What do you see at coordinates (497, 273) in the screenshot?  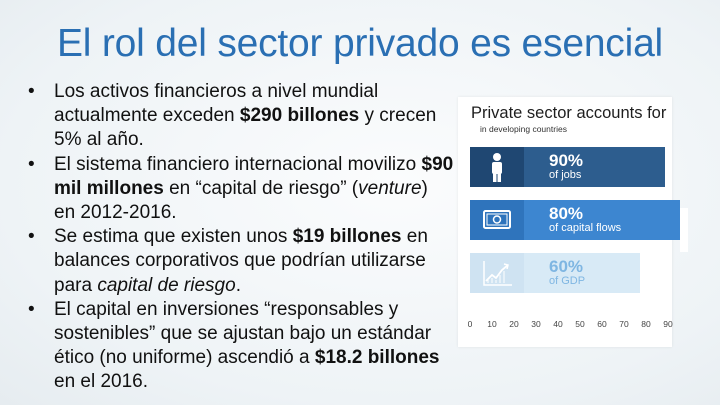 I see `growth-chart-icon` at bounding box center [497, 273].